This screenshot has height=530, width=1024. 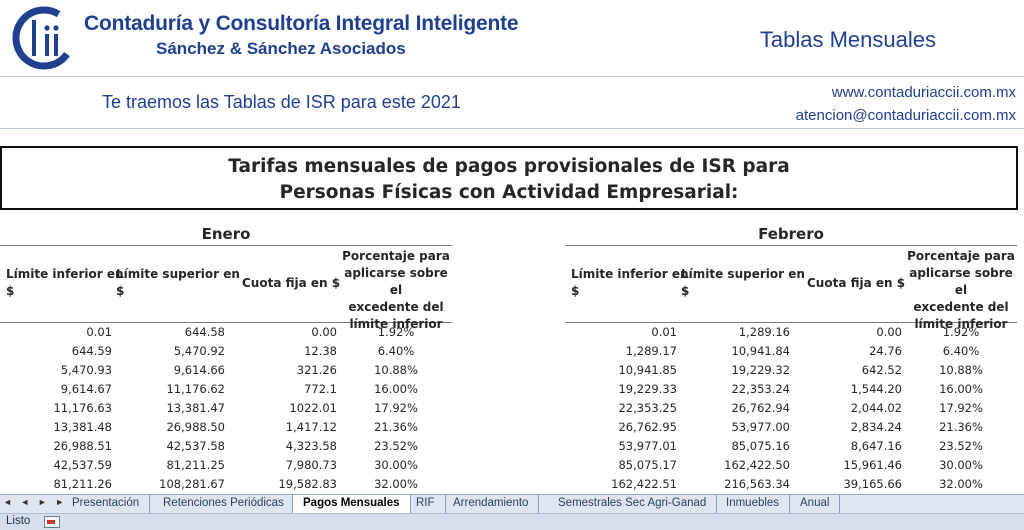 I want to click on cell-upper-limit: 9,614.66, so click(x=199, y=370).